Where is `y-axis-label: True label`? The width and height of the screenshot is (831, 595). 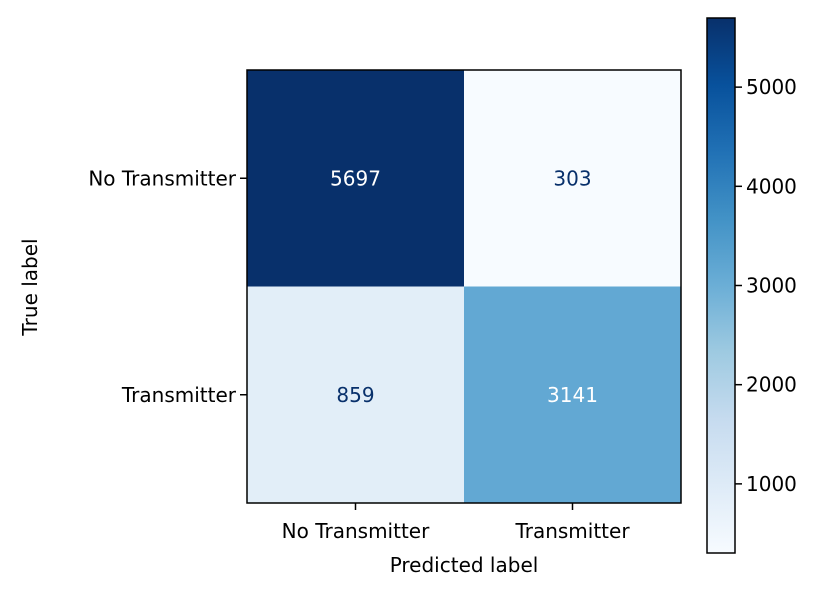 y-axis-label: True label is located at coordinates (30, 287).